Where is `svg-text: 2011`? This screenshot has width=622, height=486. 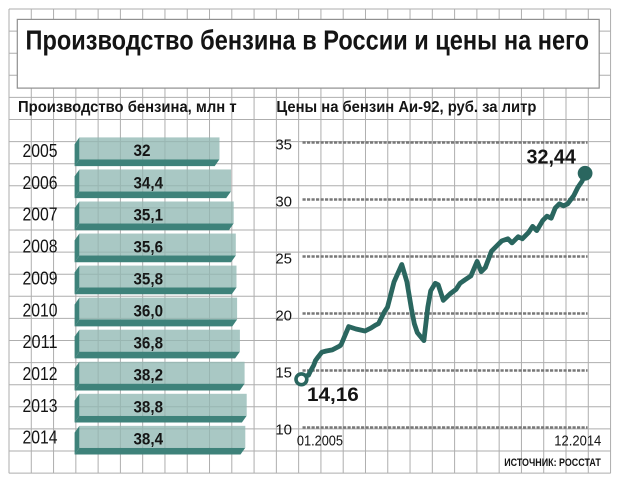 svg-text: 2011 is located at coordinates (40, 341).